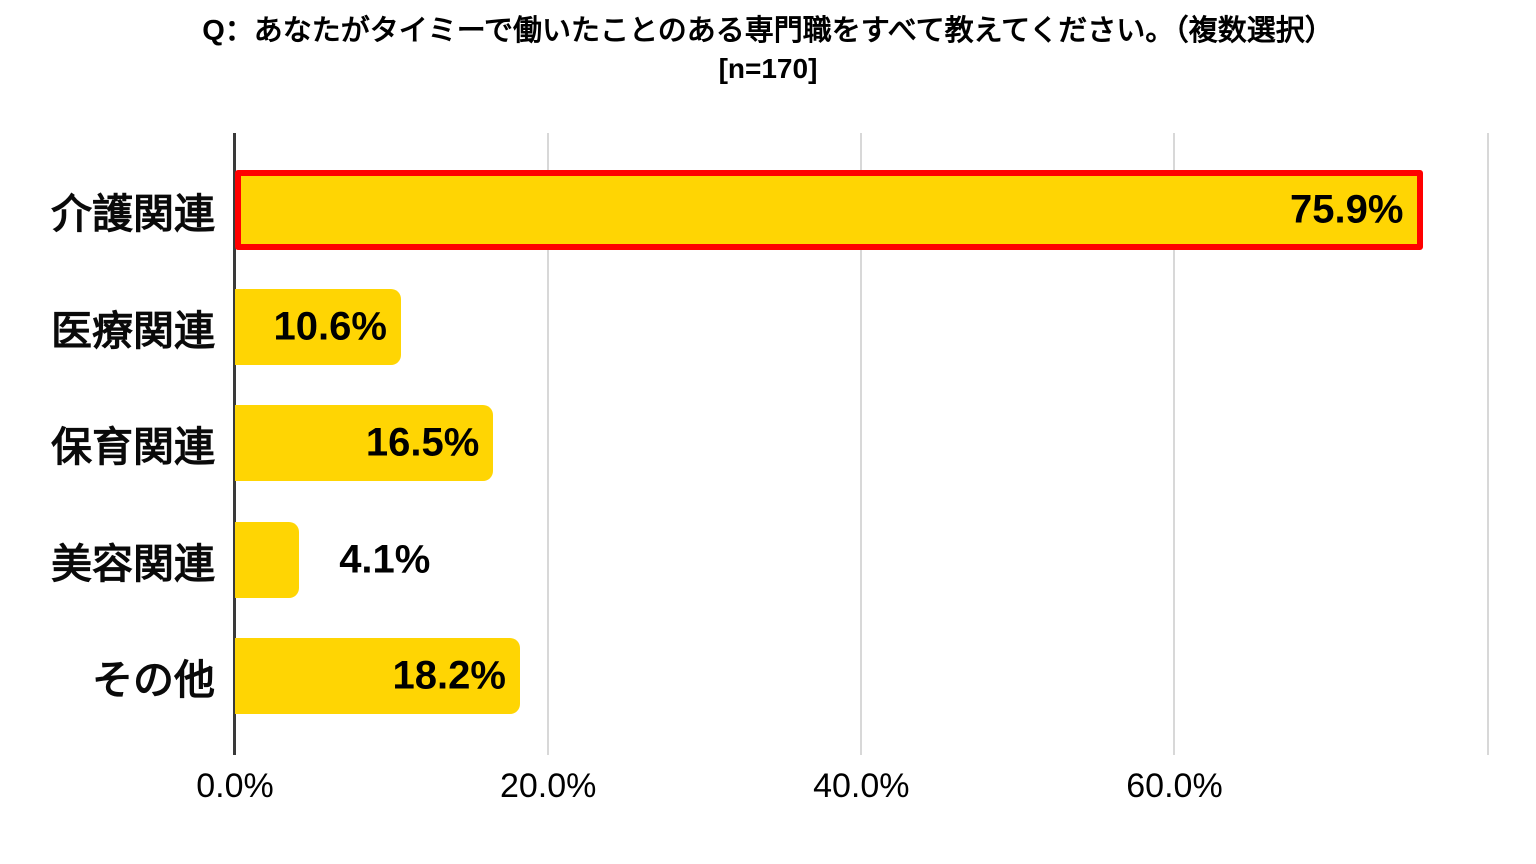 The height and width of the screenshot is (864, 1536). What do you see at coordinates (861, 444) in the screenshot?
I see `gridline-40pct` at bounding box center [861, 444].